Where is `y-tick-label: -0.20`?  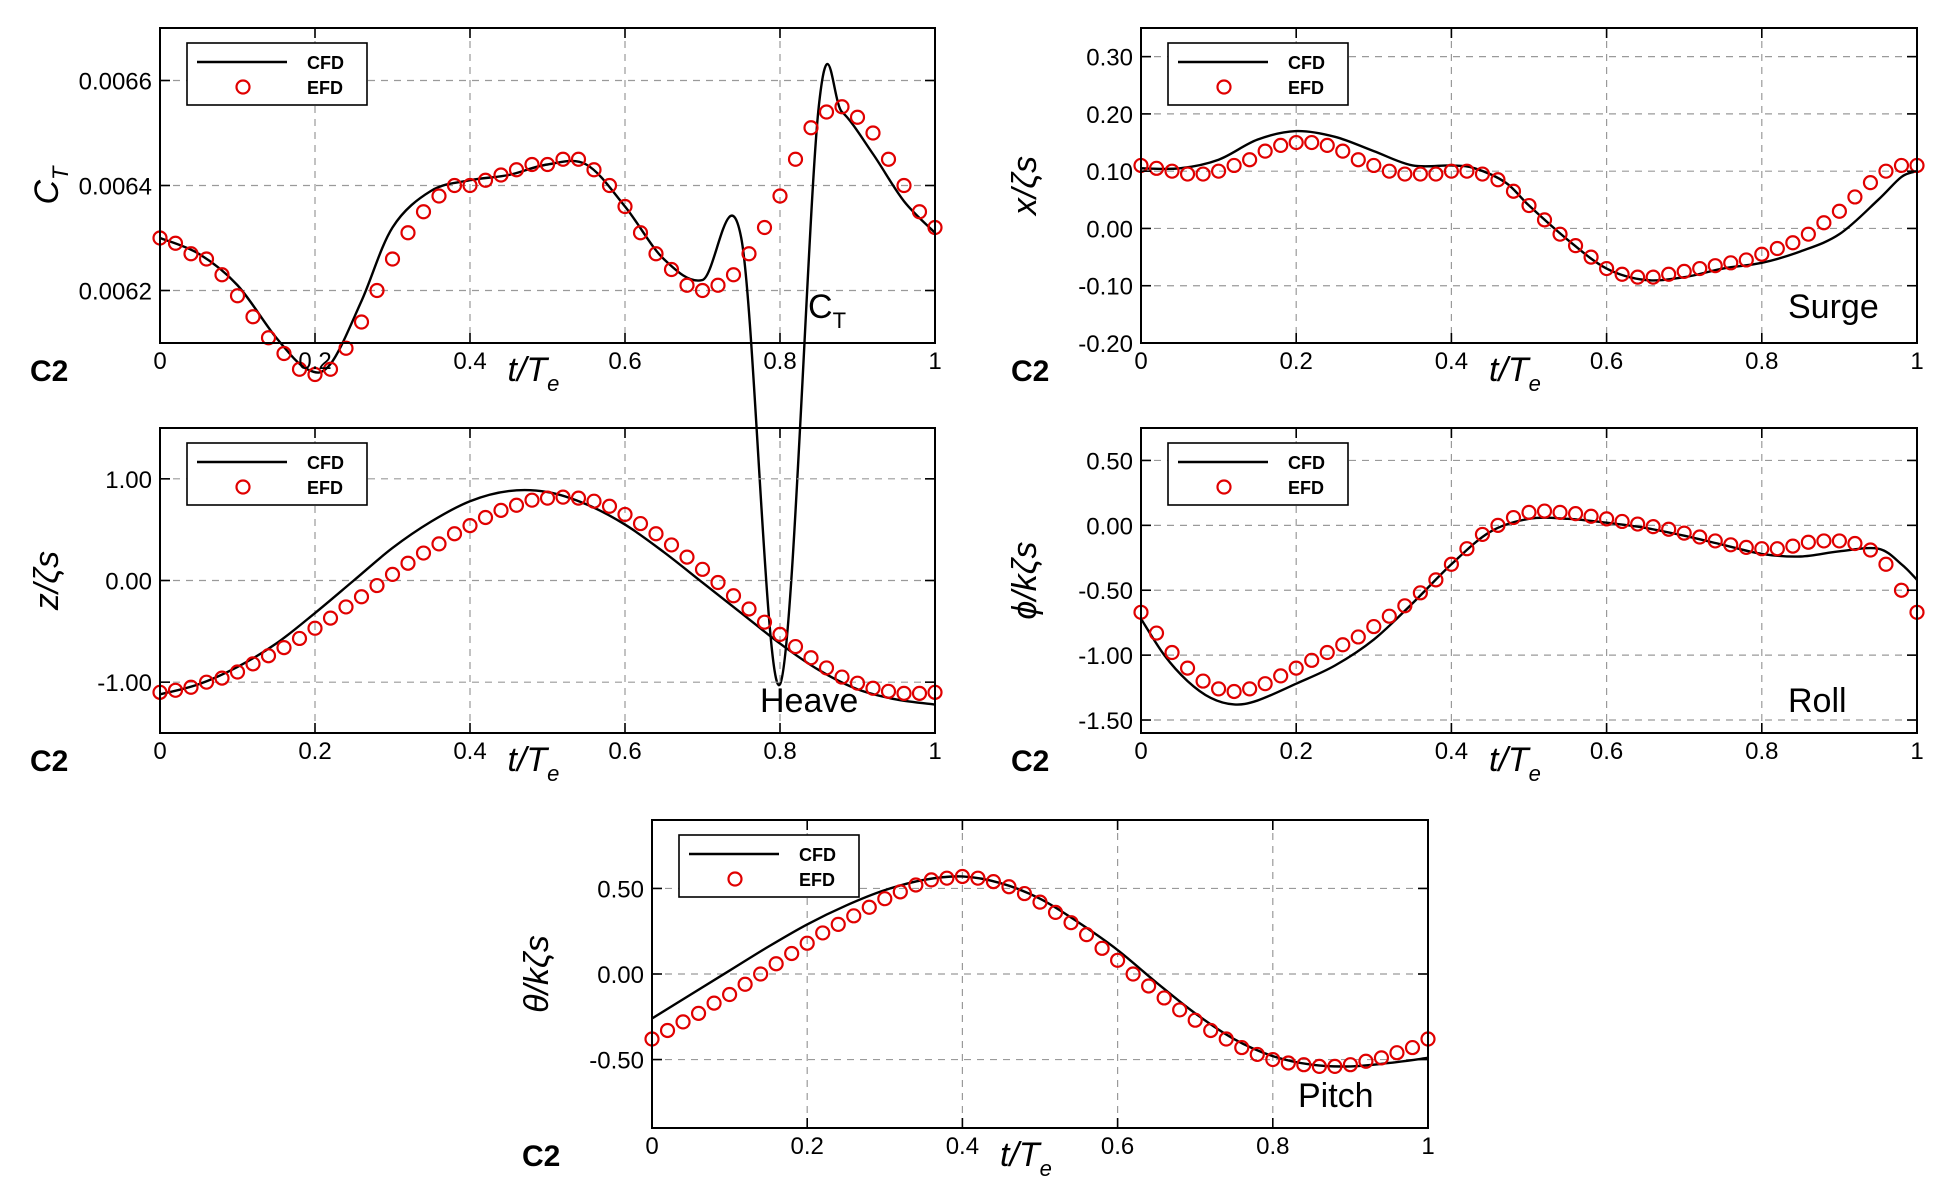 y-tick-label: -0.20 is located at coordinates (1105, 344).